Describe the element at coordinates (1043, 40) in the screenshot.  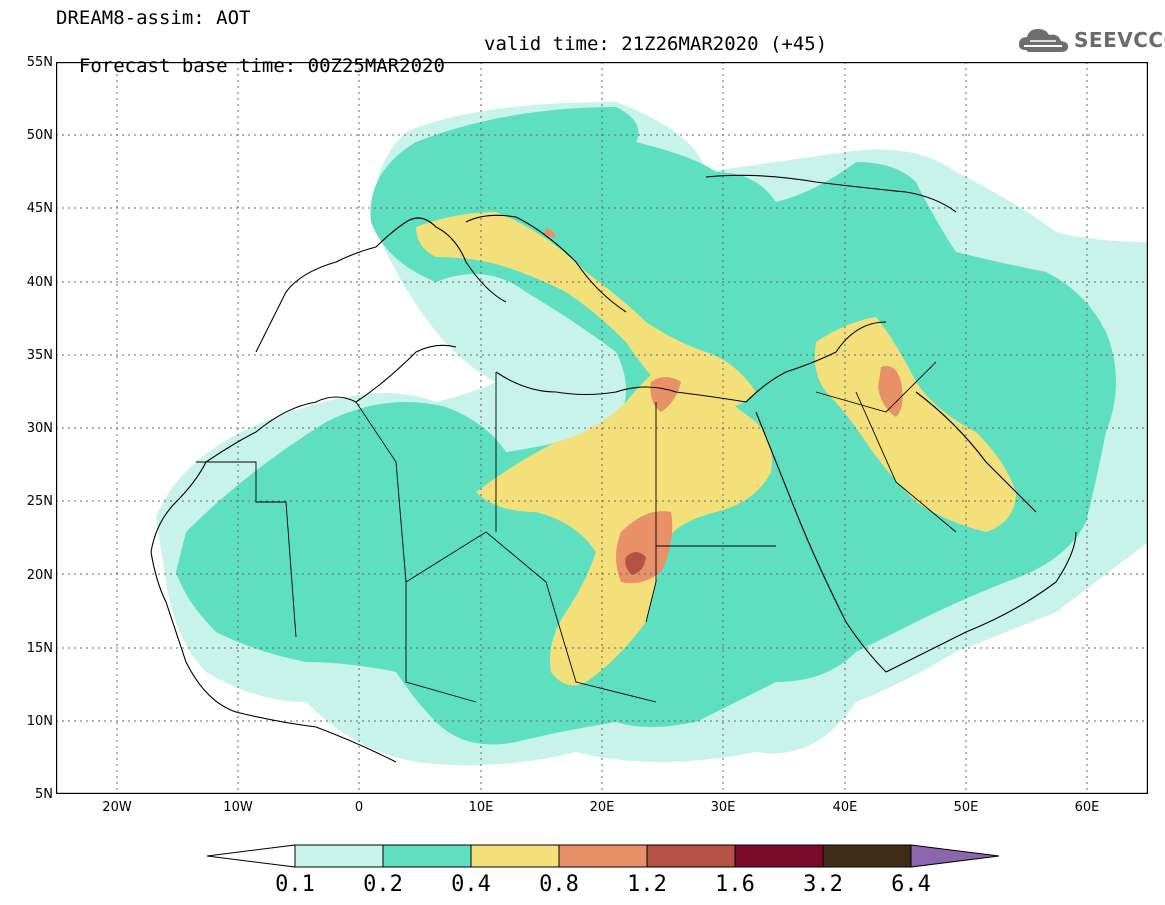
I see `cloud-icon` at that location.